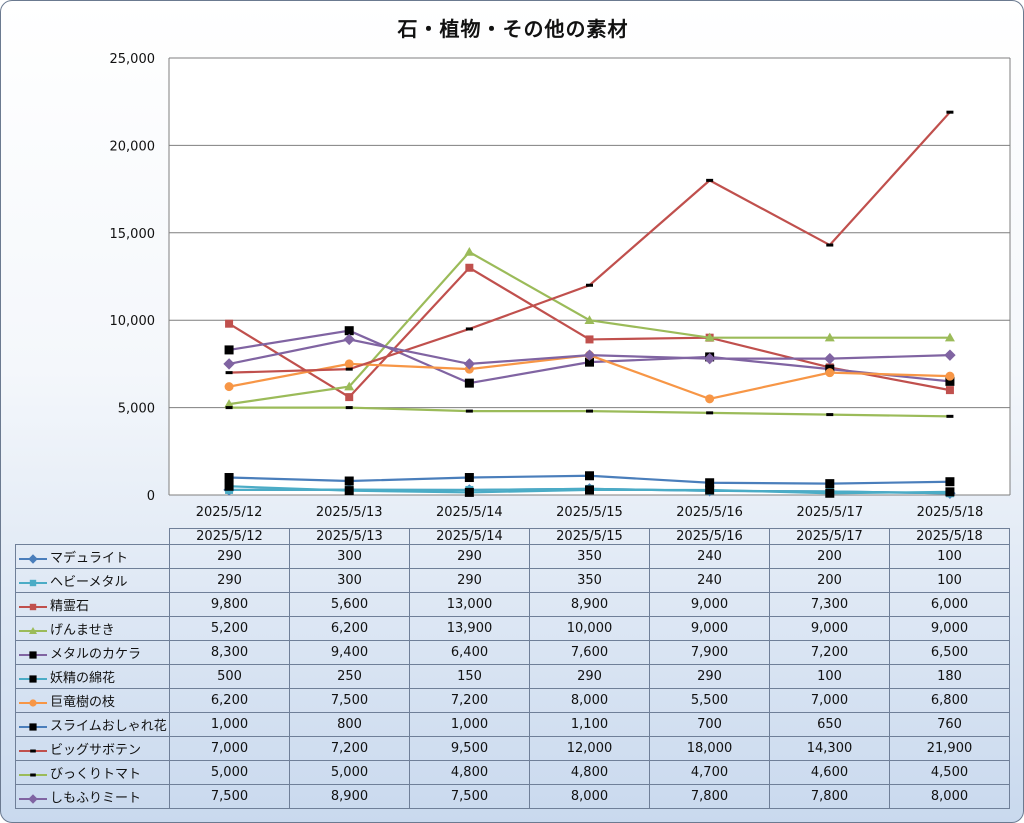 The width and height of the screenshot is (1024, 823). What do you see at coordinates (229, 676) in the screenshot?
I see `table-cell-value: 500` at bounding box center [229, 676].